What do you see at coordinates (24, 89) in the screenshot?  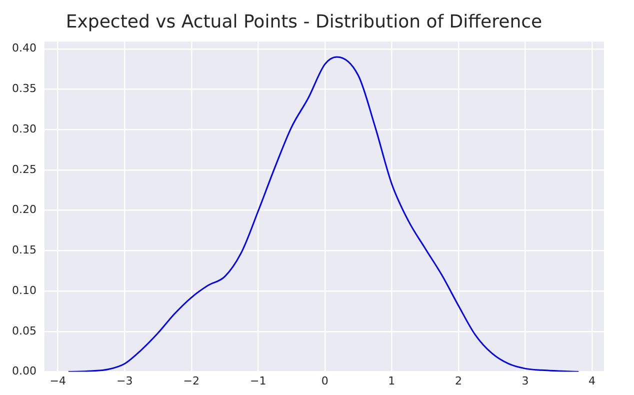 I see `y-tick-label: 0.35` at bounding box center [24, 89].